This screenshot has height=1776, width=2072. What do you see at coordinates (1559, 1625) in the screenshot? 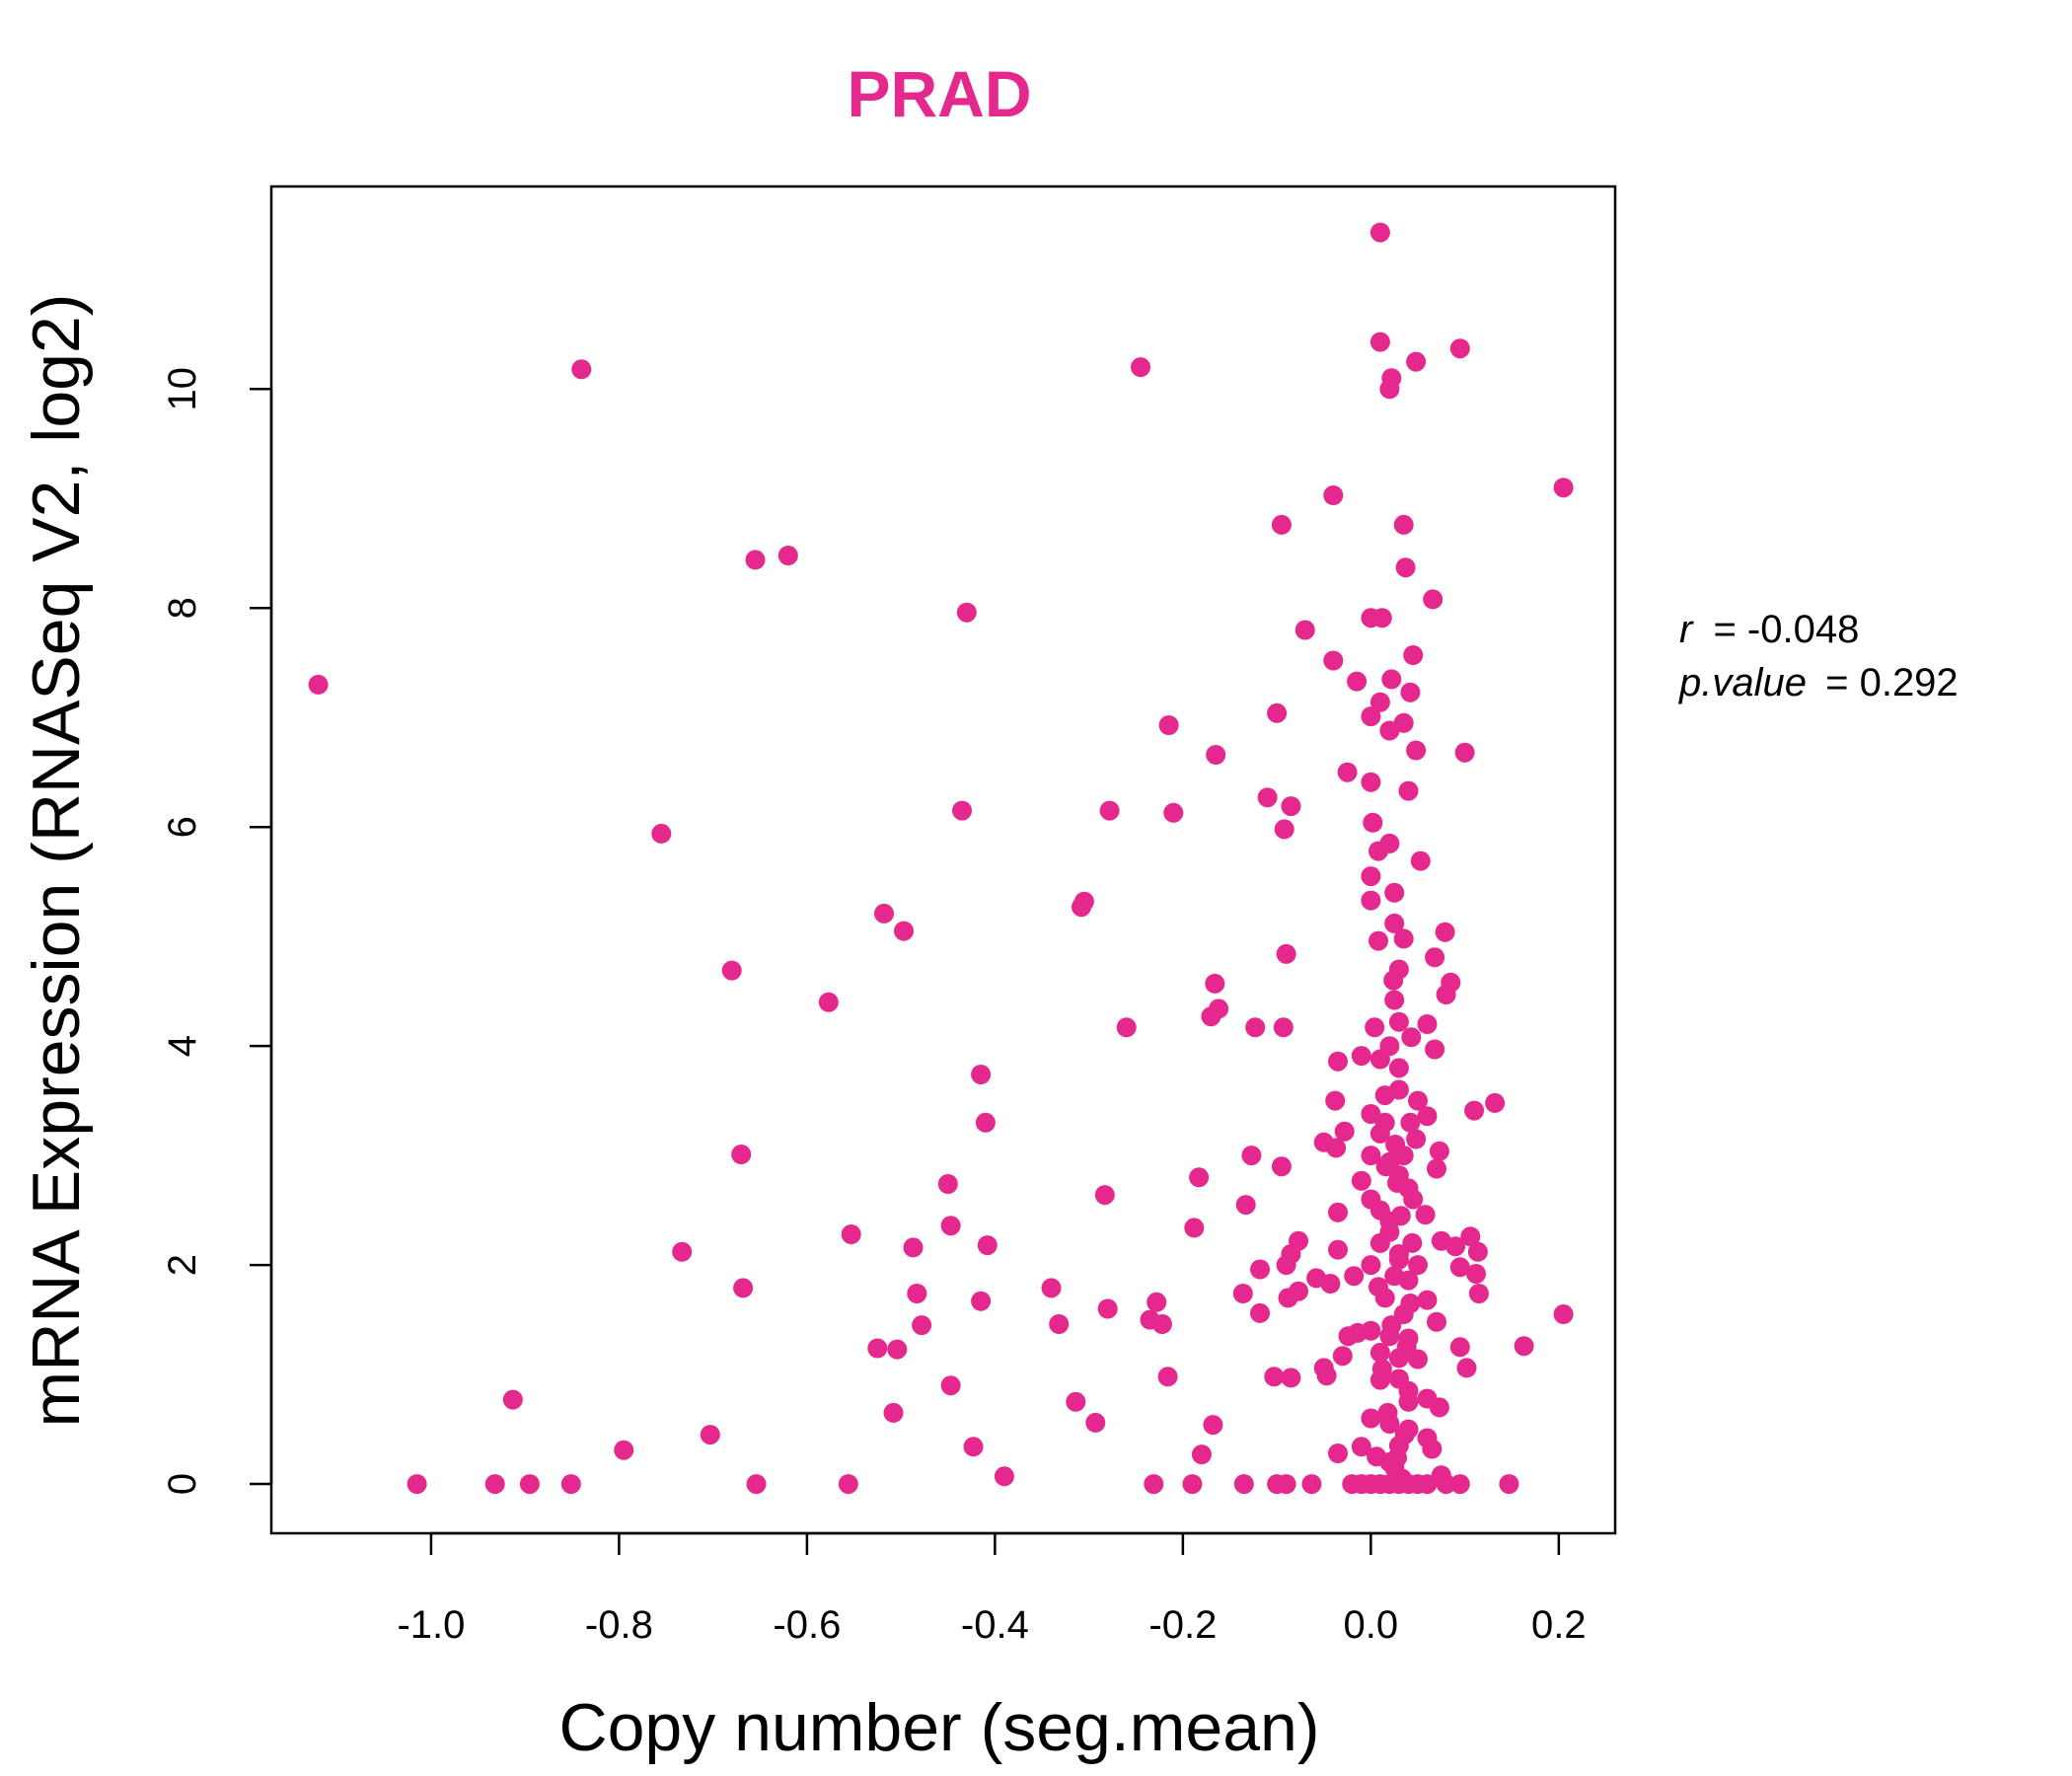
I see `x-tick-label: 0.2` at bounding box center [1559, 1625].